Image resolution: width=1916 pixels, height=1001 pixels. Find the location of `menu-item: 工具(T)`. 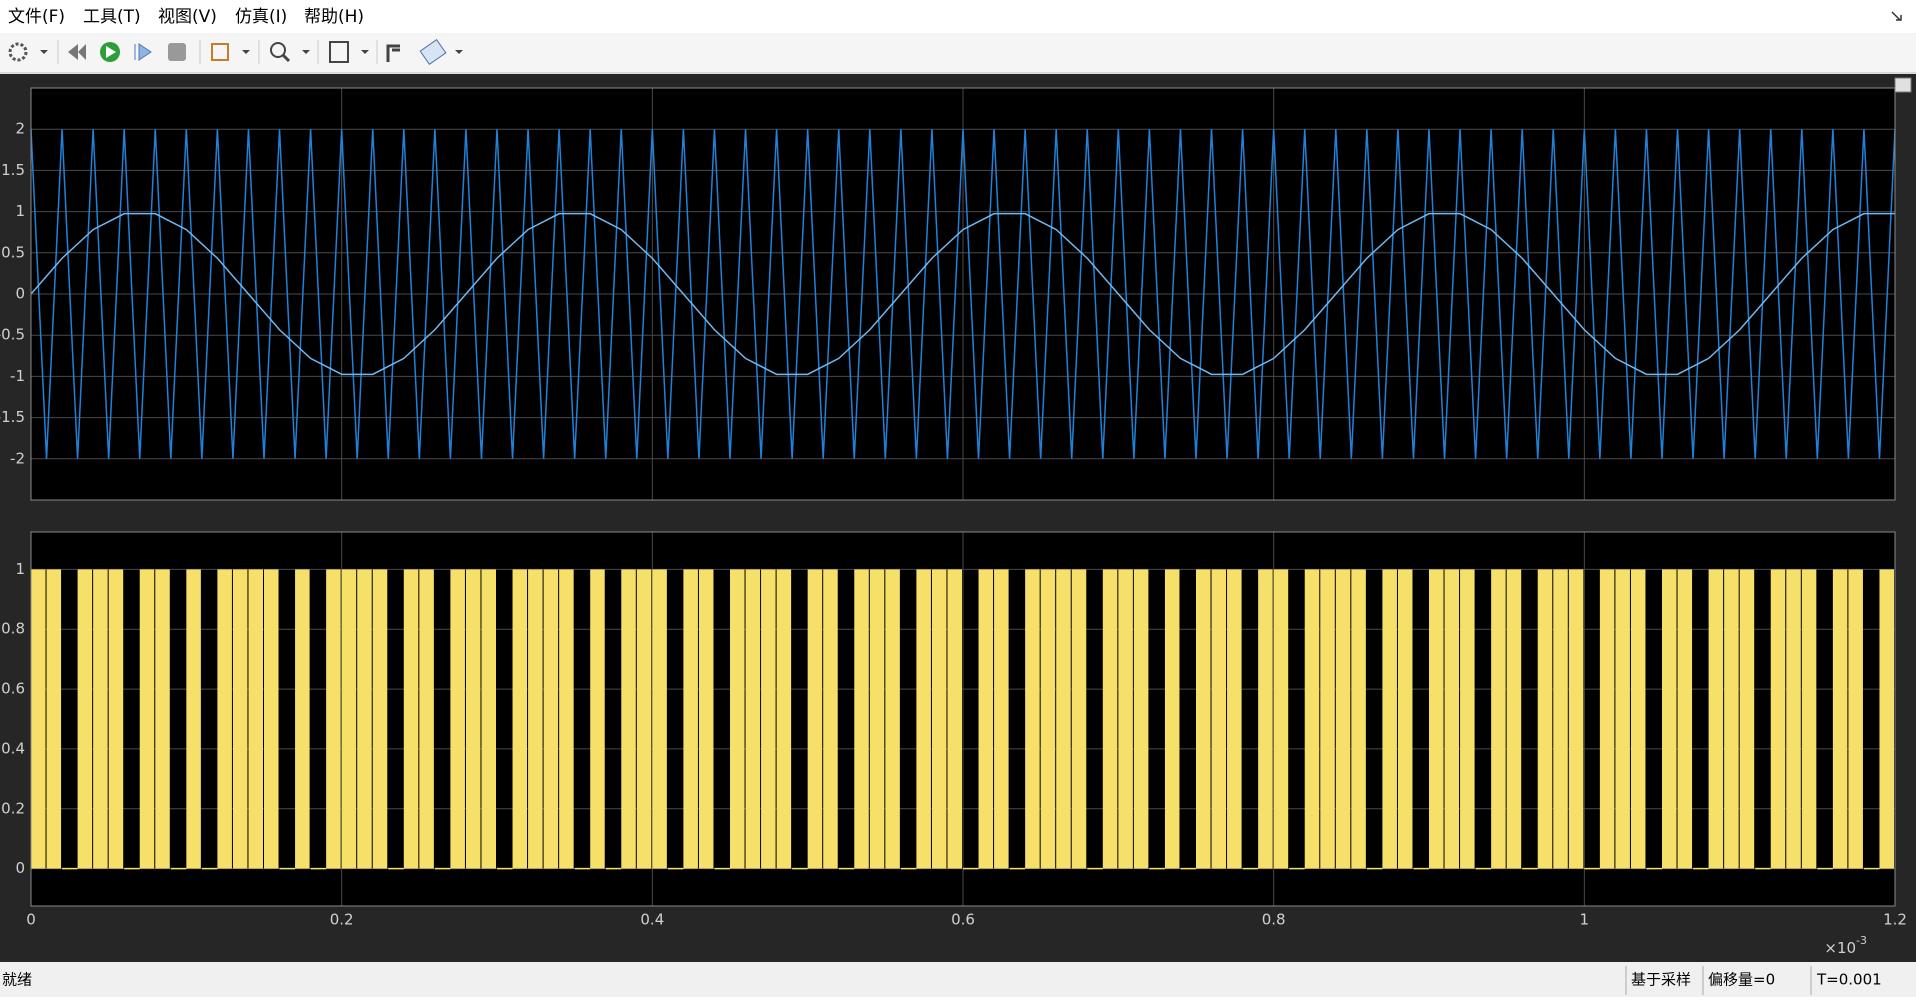

menu-item: 工具(T) is located at coordinates (112, 17).